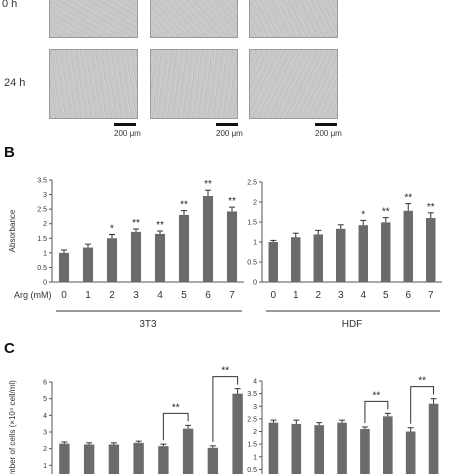  What do you see at coordinates (293, 84) in the screenshot?
I see `micrograph-24h-7mm` at bounding box center [293, 84].